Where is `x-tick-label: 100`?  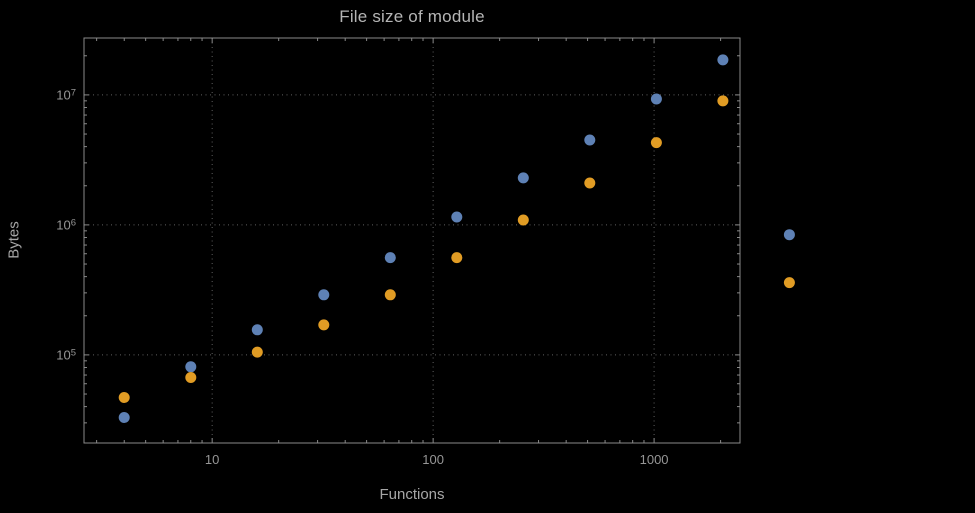
x-tick-label: 100 is located at coordinates (433, 459).